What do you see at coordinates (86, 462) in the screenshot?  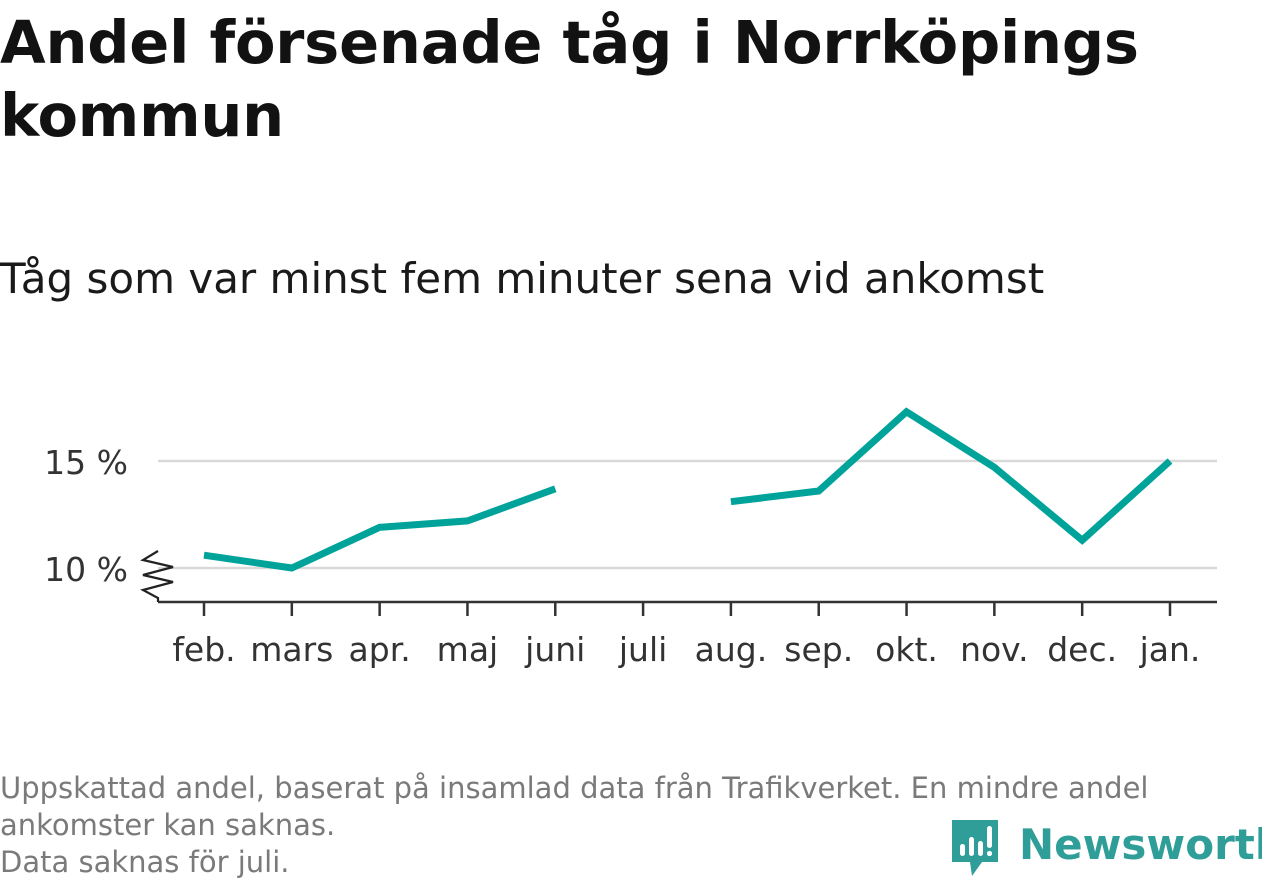 I see `y-tick-label: 15 %` at bounding box center [86, 462].